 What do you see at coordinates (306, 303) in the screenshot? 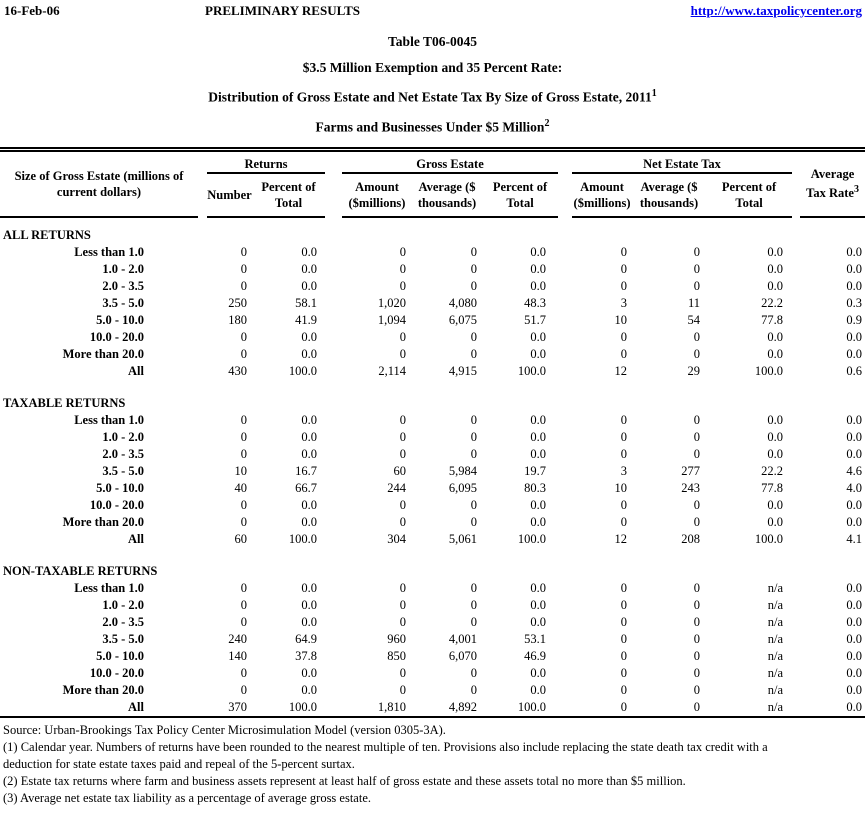
I see `table-cell: 58.1` at bounding box center [306, 303].